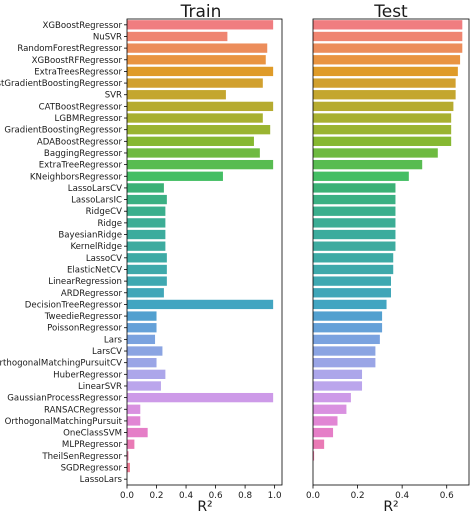 This screenshot has height=516, width=474. Describe the element at coordinates (109, 224) in the screenshot. I see `y-tick-label: Ridge` at that location.